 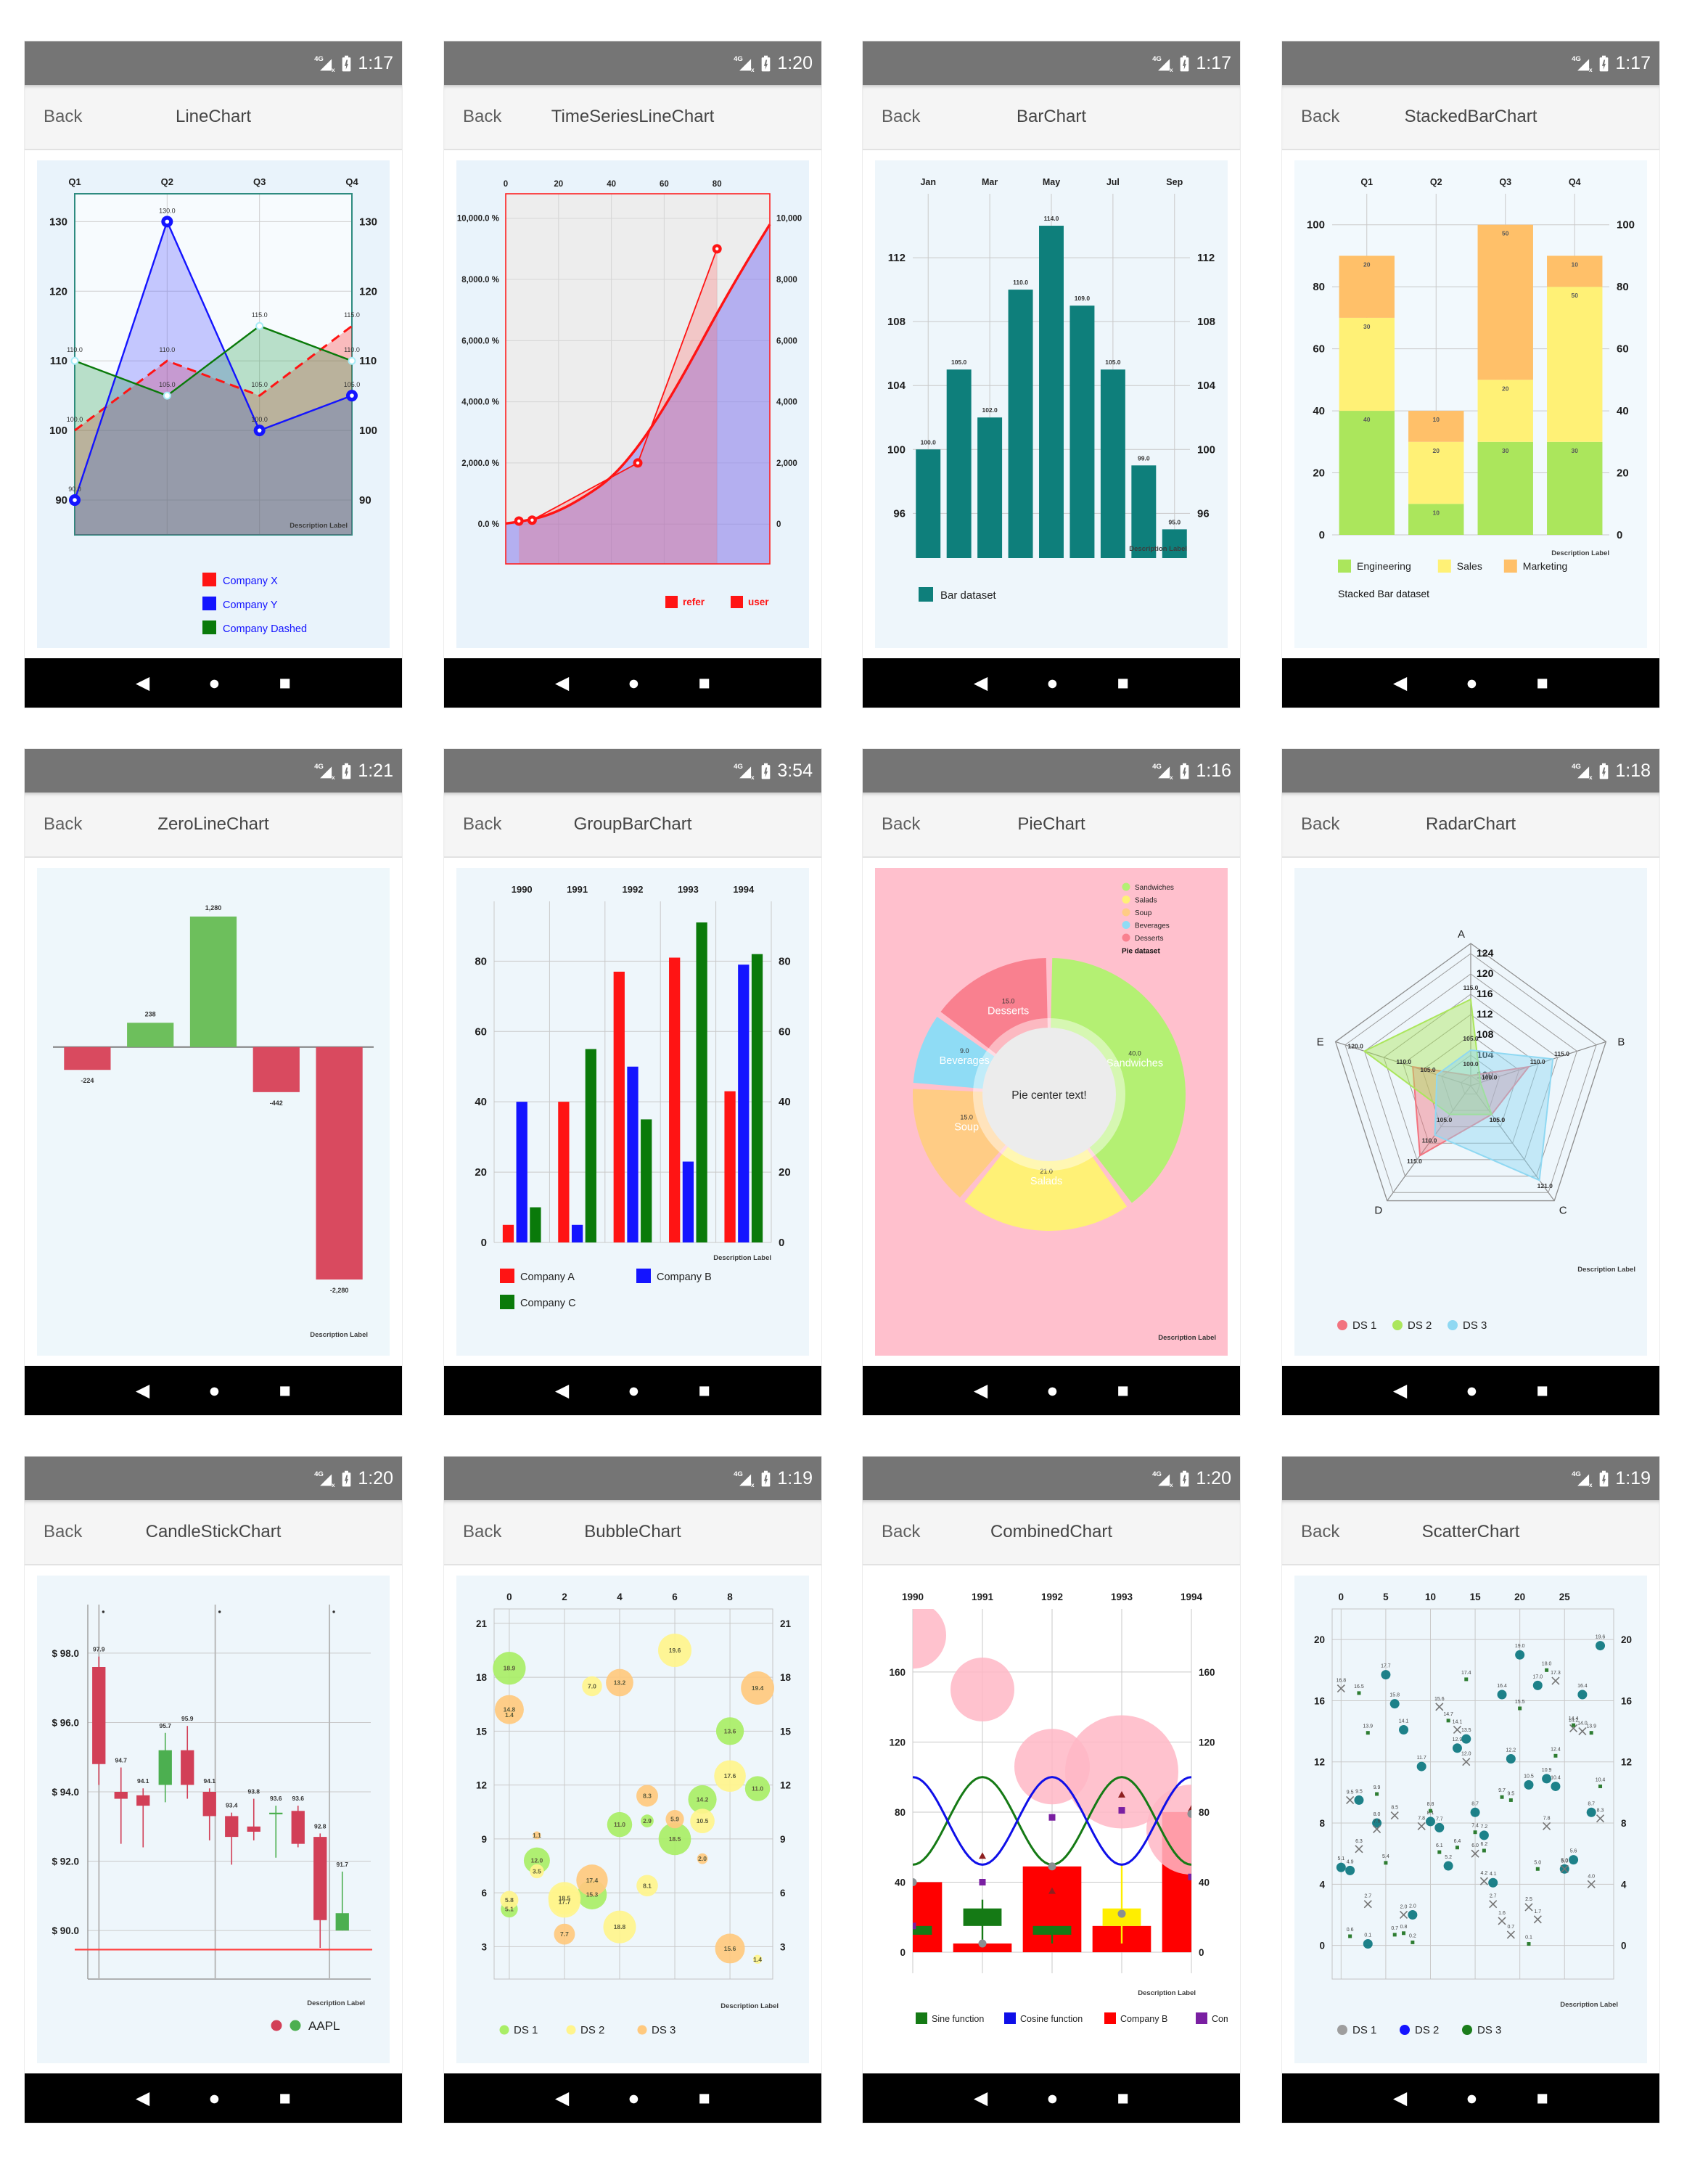 What do you see at coordinates (1485, 1014) in the screenshot?
I see `svg-text: 112` at bounding box center [1485, 1014].